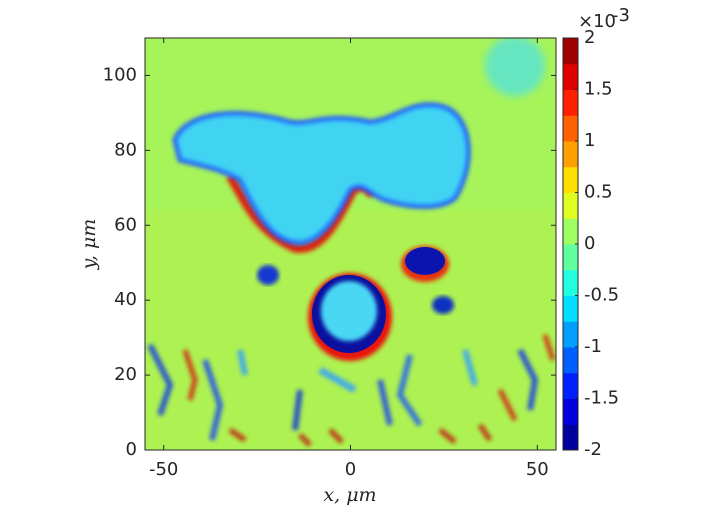 This screenshot has width=718, height=514. I want to click on x-tick-label: -50, so click(163, 469).